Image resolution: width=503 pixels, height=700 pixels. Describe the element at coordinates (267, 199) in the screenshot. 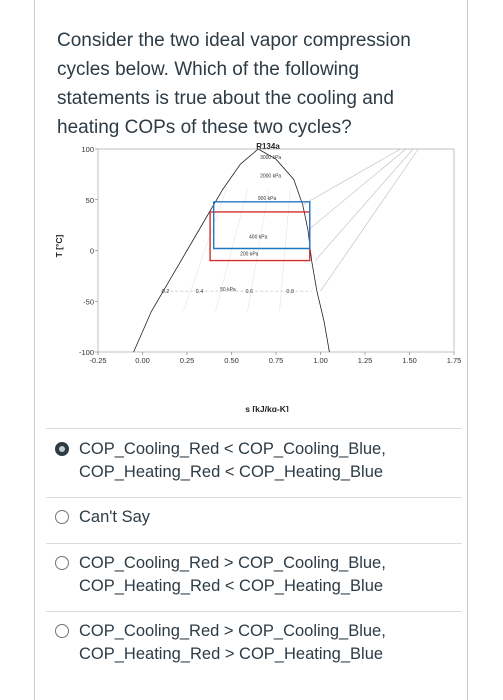

I see `isobar-label: 900 kPa` at that location.